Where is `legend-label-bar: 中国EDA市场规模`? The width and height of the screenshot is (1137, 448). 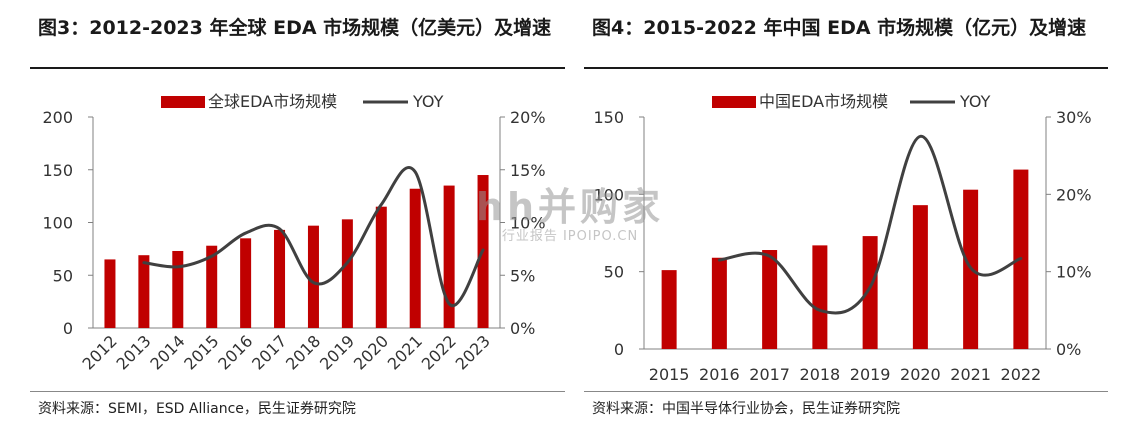 legend-label-bar: 中国EDA市场规模 is located at coordinates (823, 101).